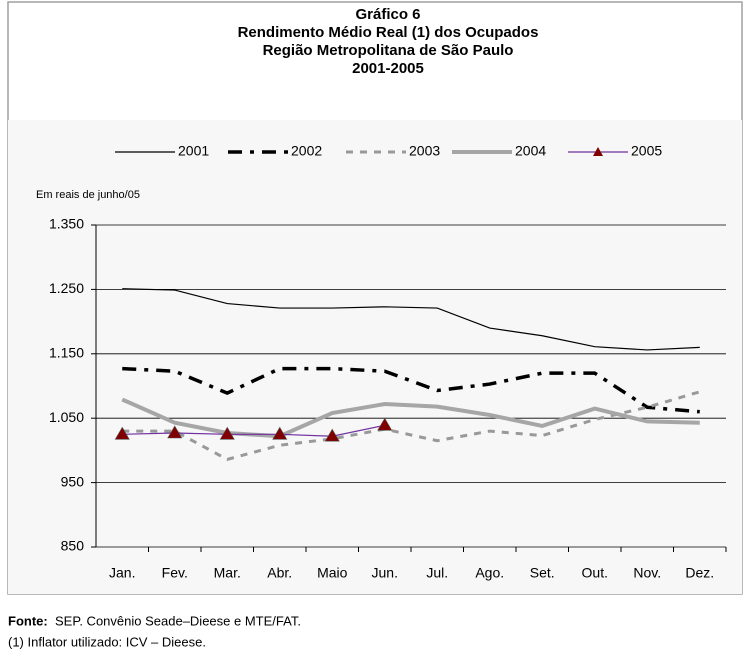  I want to click on x-tick-label: Nov., so click(647, 573).